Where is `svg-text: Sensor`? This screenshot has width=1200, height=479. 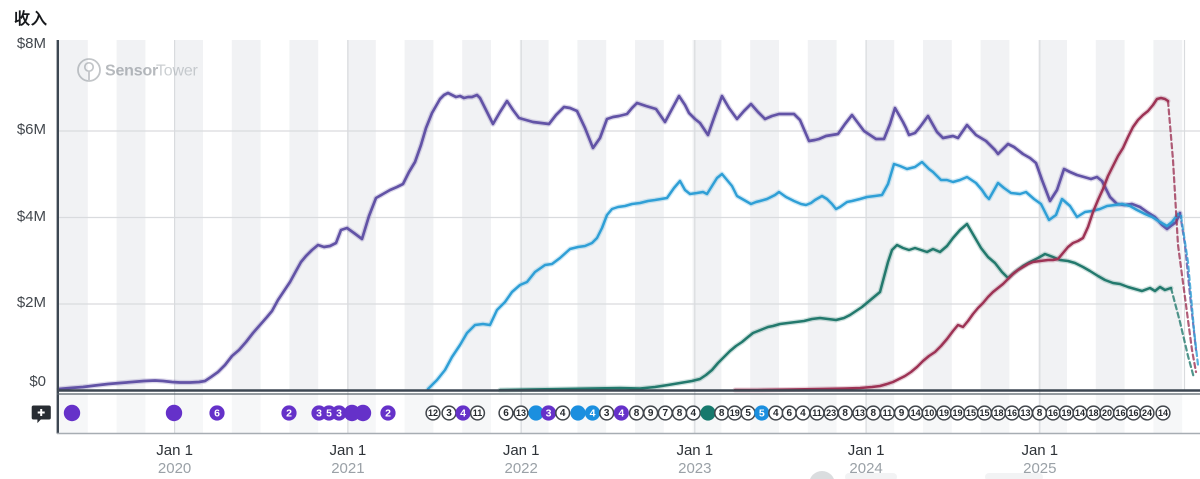 svg-text: Sensor is located at coordinates (131, 71).